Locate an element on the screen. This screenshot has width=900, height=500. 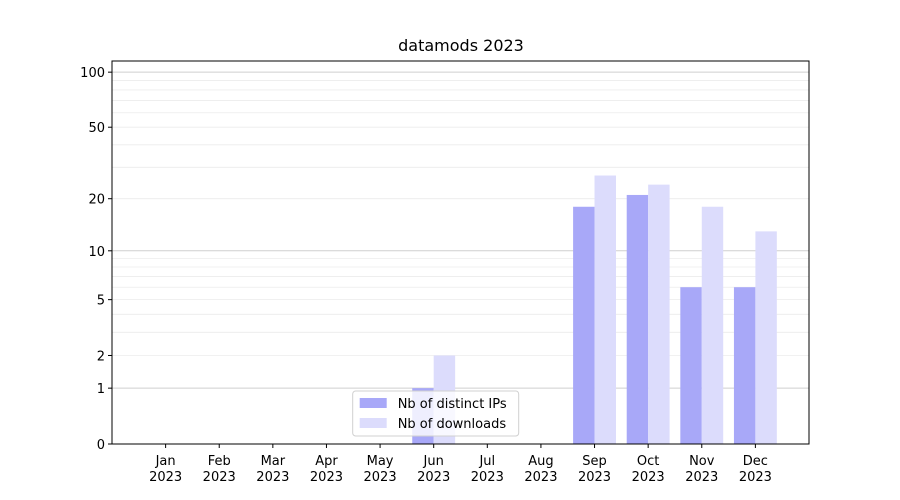
y-tick-label: 5 is located at coordinates (101, 301).